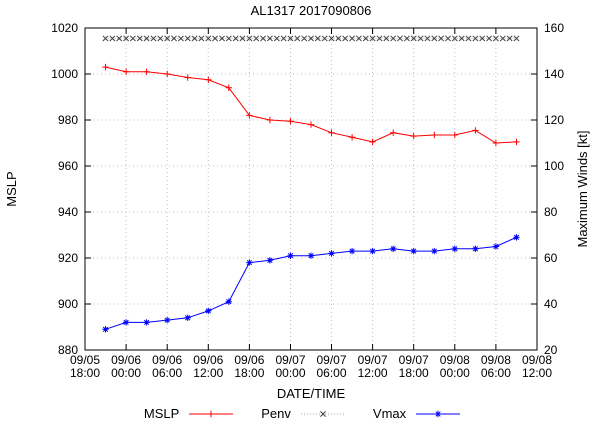 The width and height of the screenshot is (606, 432). I want to click on x-axis-label: DATE/TIME, so click(311, 393).